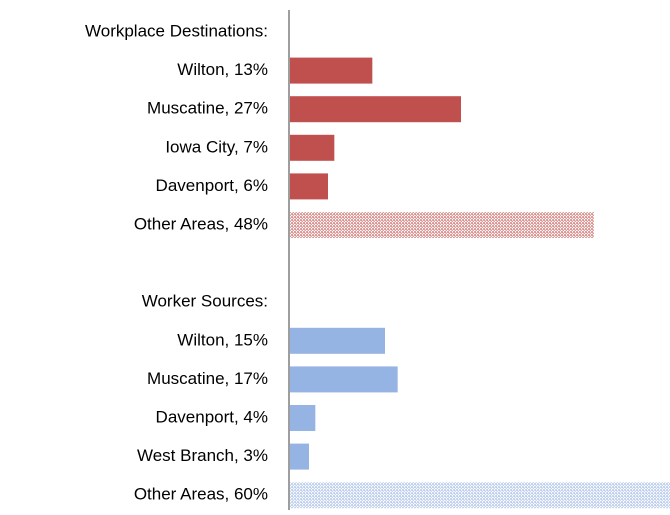 The image size is (670, 515). Describe the element at coordinates (212, 416) in the screenshot. I see `category-label: Davenport, 4%` at that location.